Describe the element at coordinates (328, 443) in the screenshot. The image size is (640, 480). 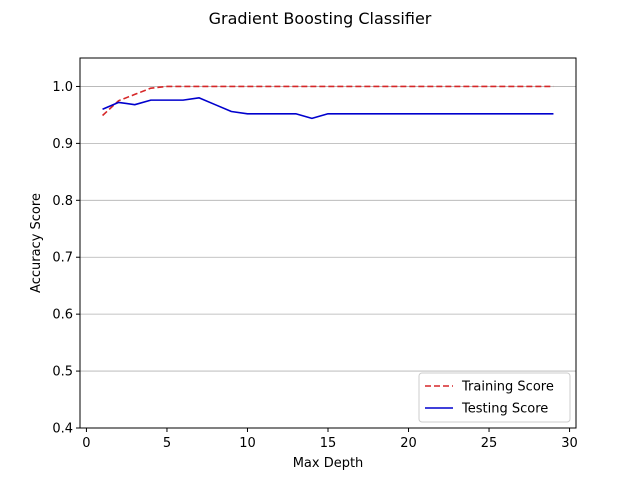
I see `x-tick-label: 15` at that location.